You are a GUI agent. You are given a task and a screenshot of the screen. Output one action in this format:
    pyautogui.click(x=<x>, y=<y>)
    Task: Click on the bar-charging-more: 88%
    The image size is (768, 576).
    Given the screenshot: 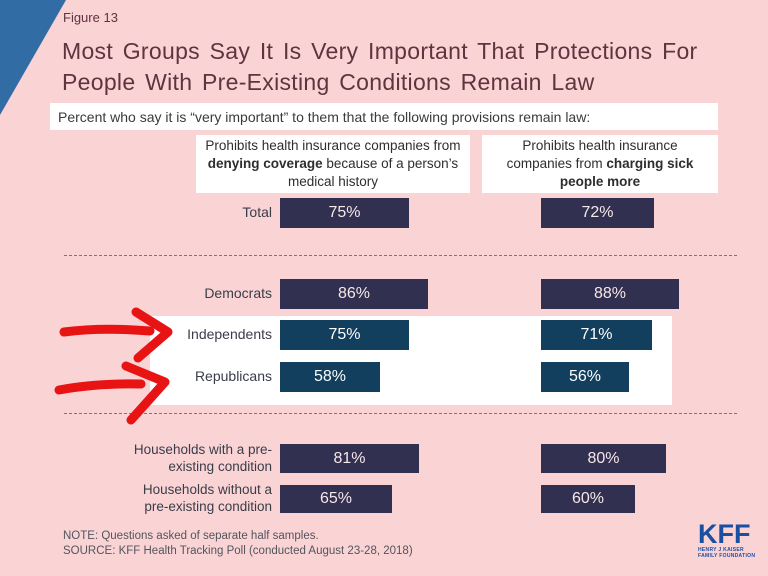 What is the action you would take?
    pyautogui.click(x=610, y=294)
    